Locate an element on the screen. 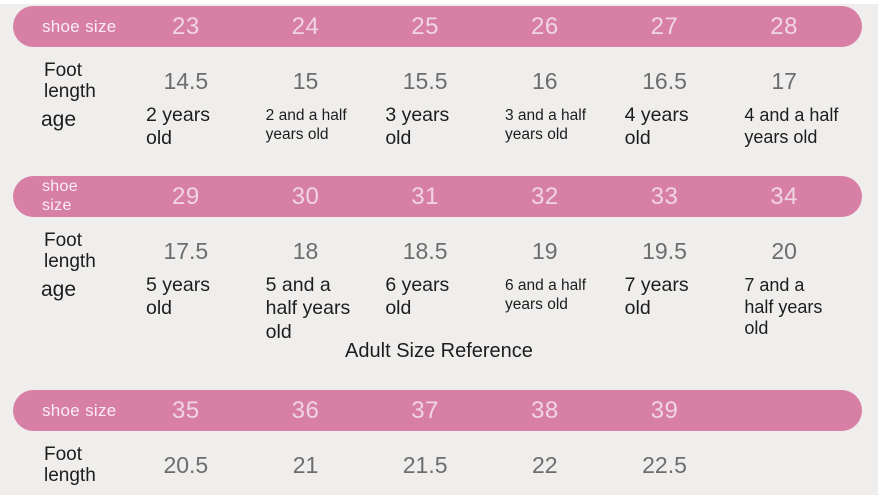  age-value: 4 and a half years old is located at coordinates (791, 126).